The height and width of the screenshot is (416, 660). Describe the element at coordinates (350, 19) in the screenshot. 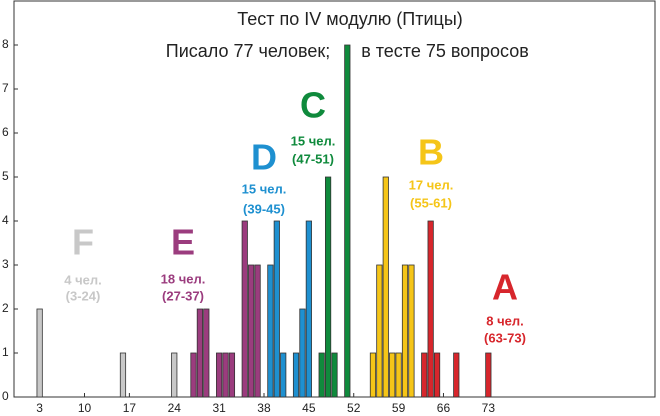

I see `chart-title: Тест по IV модулю (Птицы)` at that location.